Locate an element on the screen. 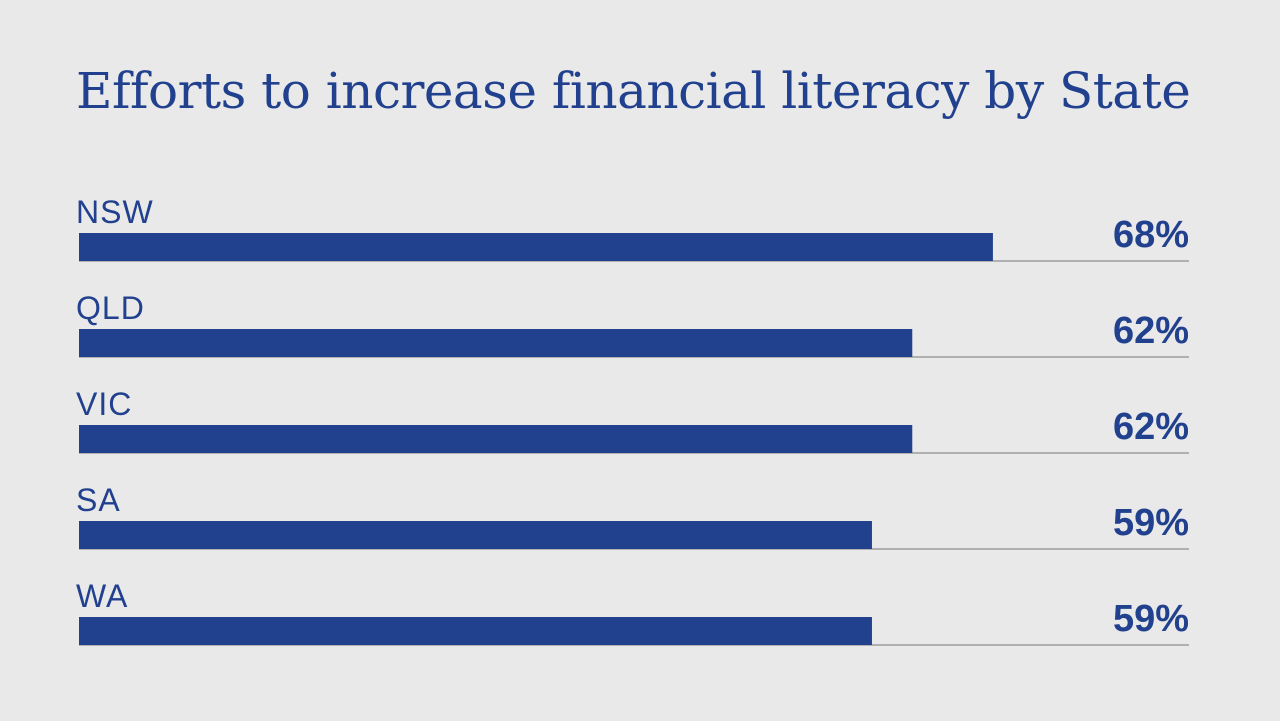 The width and height of the screenshot is (1280, 721). bar-vic is located at coordinates (496, 439).